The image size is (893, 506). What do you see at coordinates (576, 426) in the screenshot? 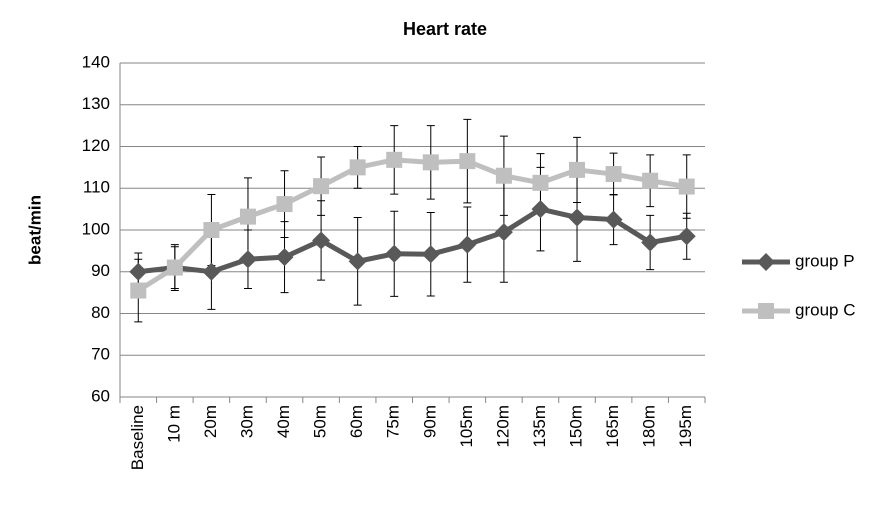
I see `x-tick-label: 150m` at bounding box center [576, 426].